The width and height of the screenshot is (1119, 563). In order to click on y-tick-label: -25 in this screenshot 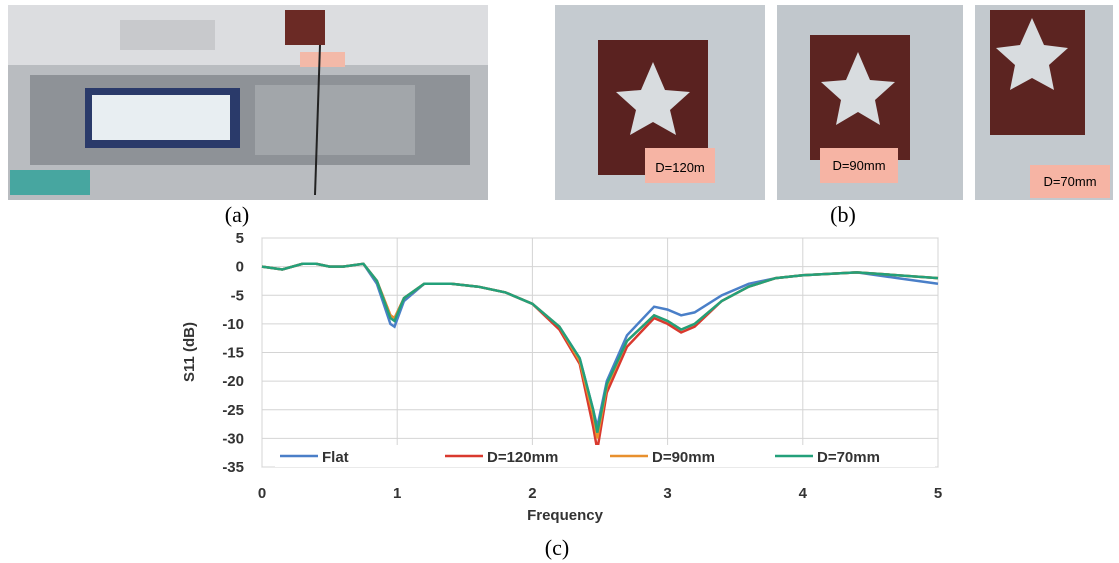, I will do `click(233, 410)`.